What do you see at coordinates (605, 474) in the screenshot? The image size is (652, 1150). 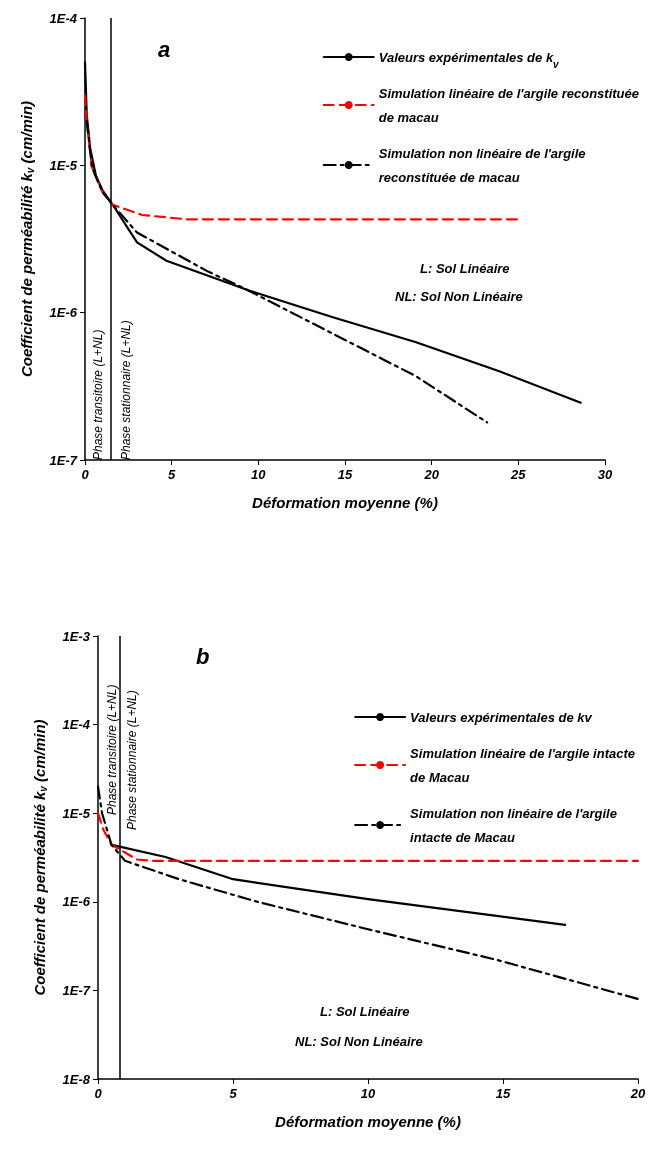 I see `x-tick-label: 30` at bounding box center [605, 474].